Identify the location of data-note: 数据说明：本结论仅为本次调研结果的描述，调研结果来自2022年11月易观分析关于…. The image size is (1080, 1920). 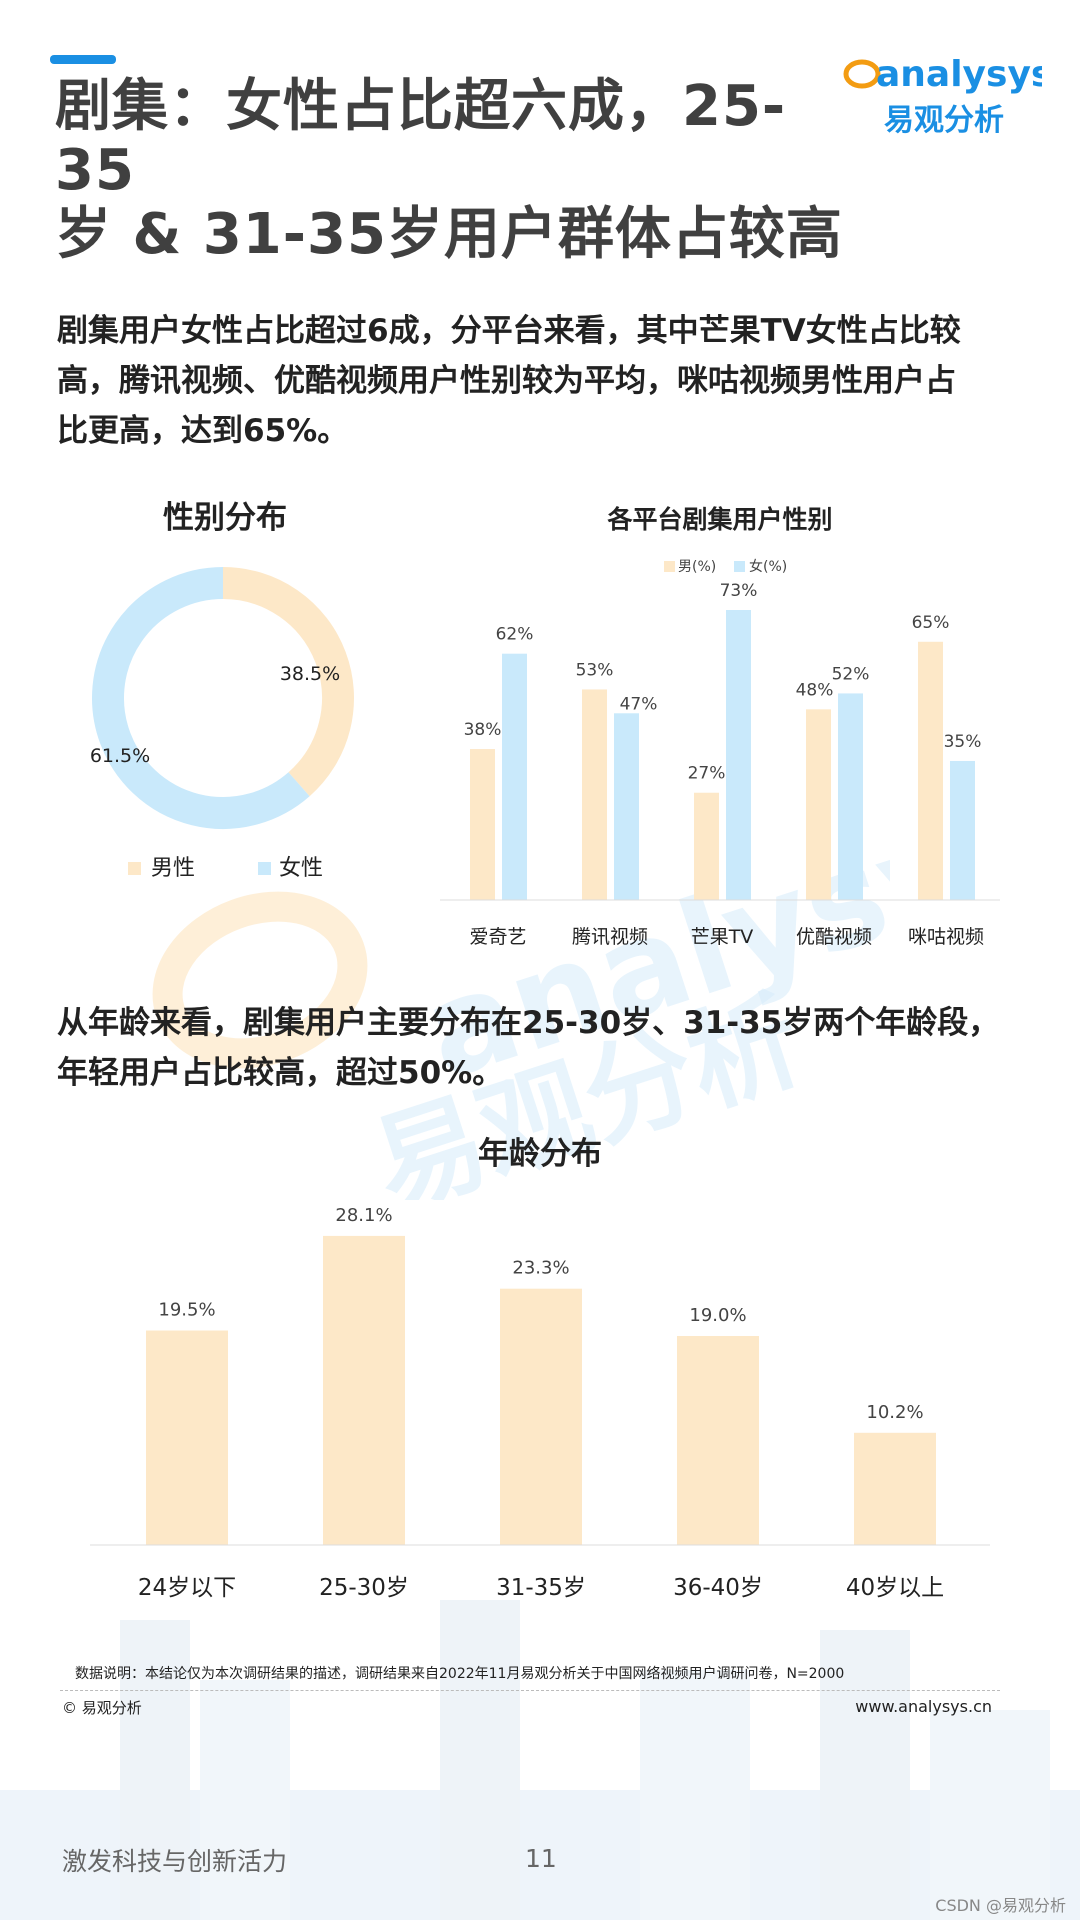
(460, 1674).